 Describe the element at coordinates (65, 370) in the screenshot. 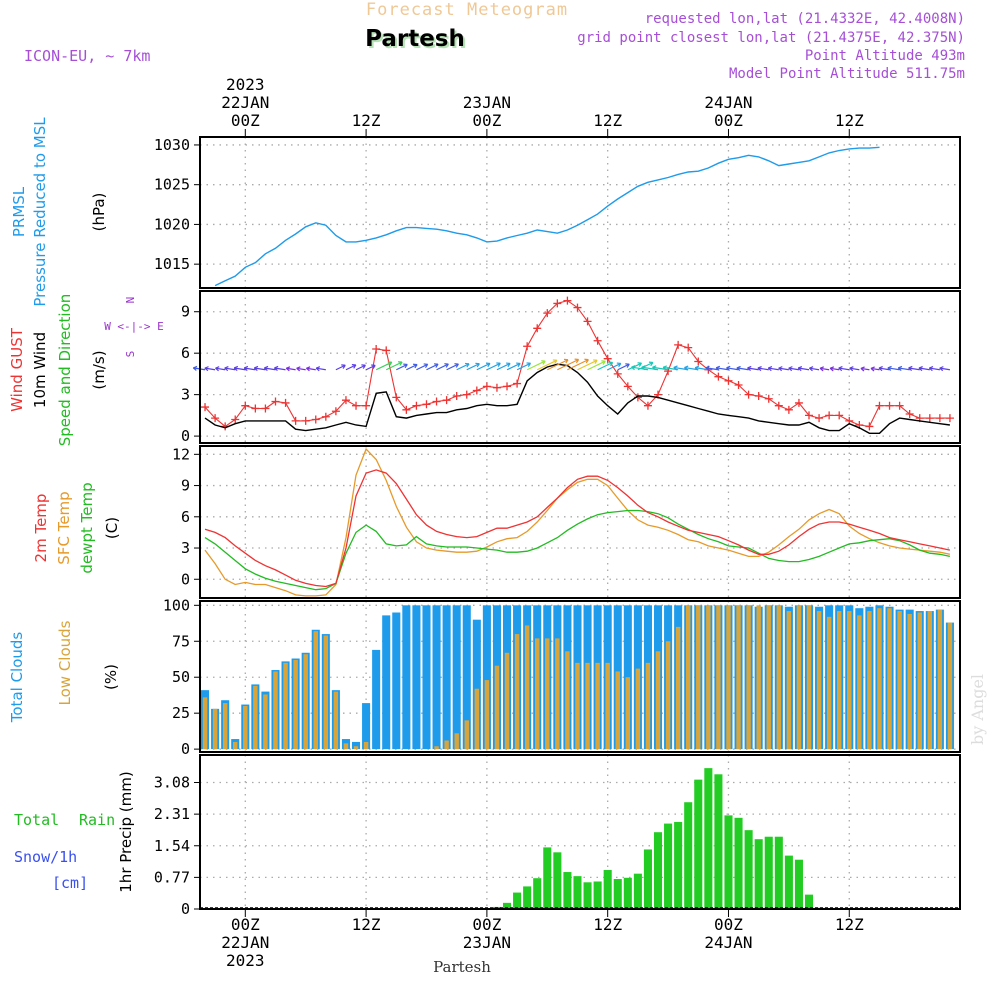

I see `wind-label-dir: Speed and Direction` at that location.